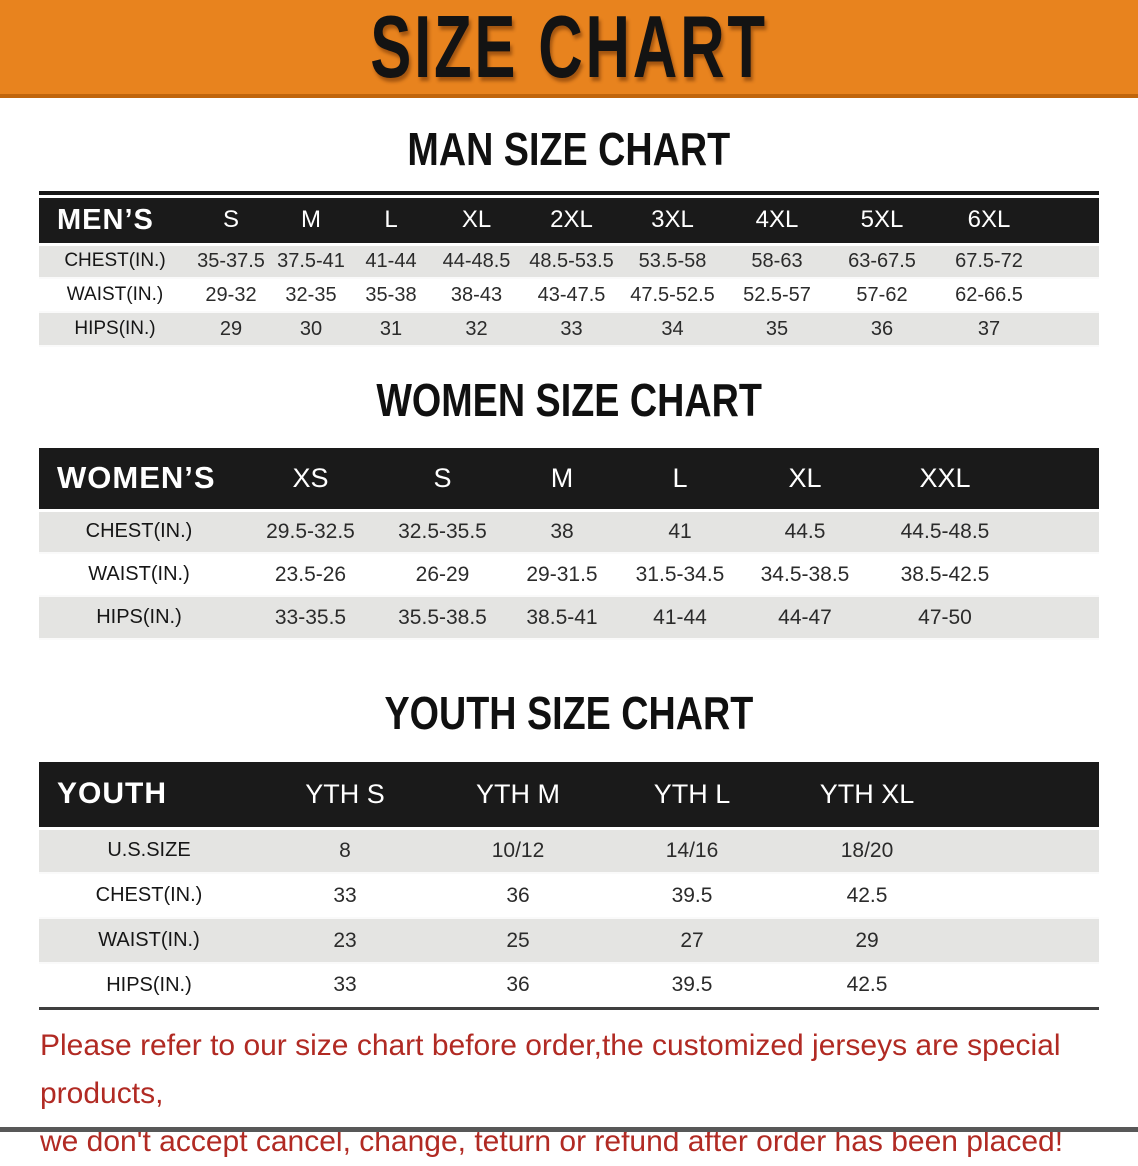 The height and width of the screenshot is (1166, 1138). I want to click on size-value-cell: 34, so click(672, 329).